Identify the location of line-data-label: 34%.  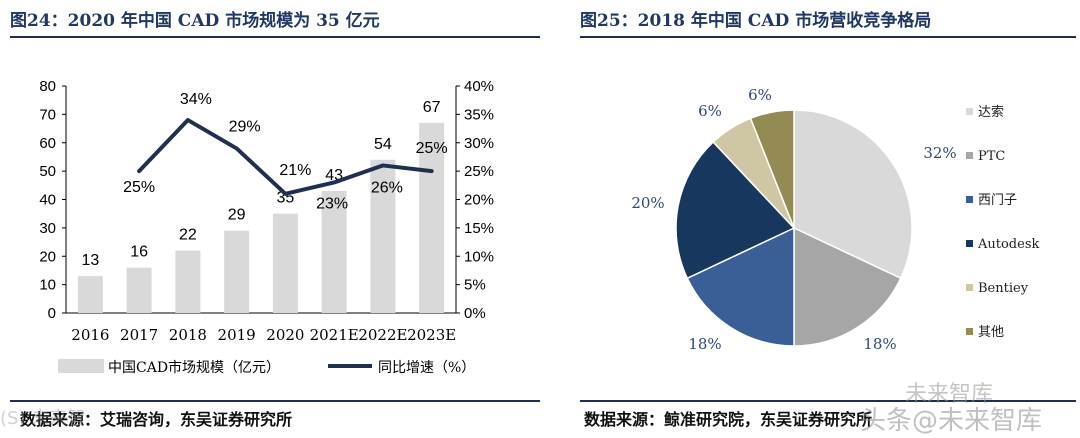
(196, 99).